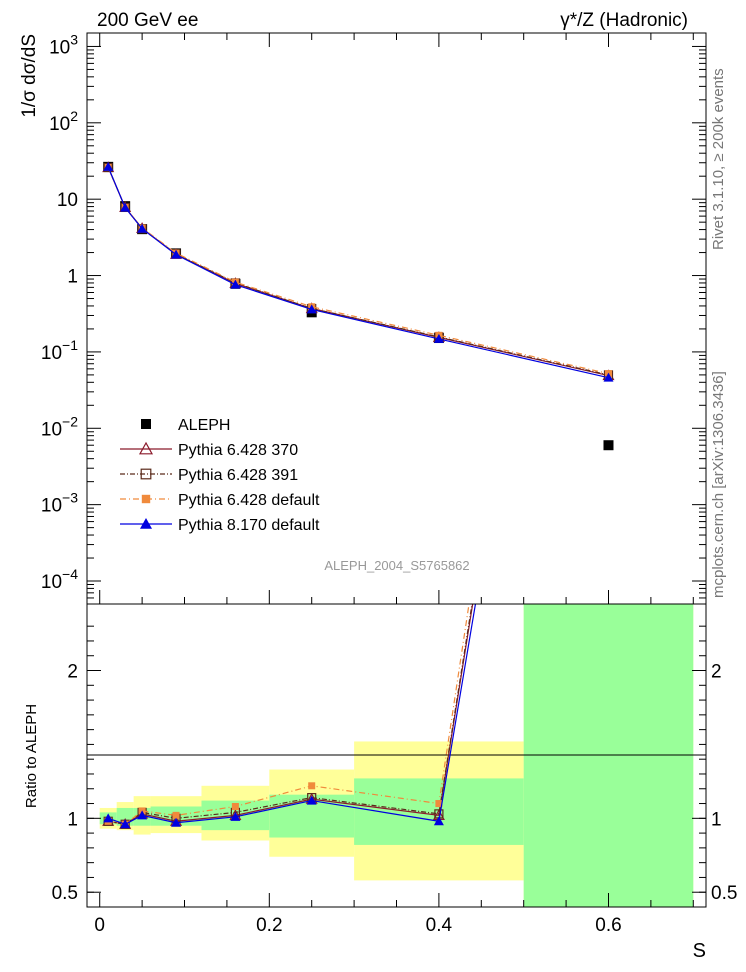 This screenshot has height=972, width=746. I want to click on ratio-y-tick-label-right: 2, so click(716, 672).